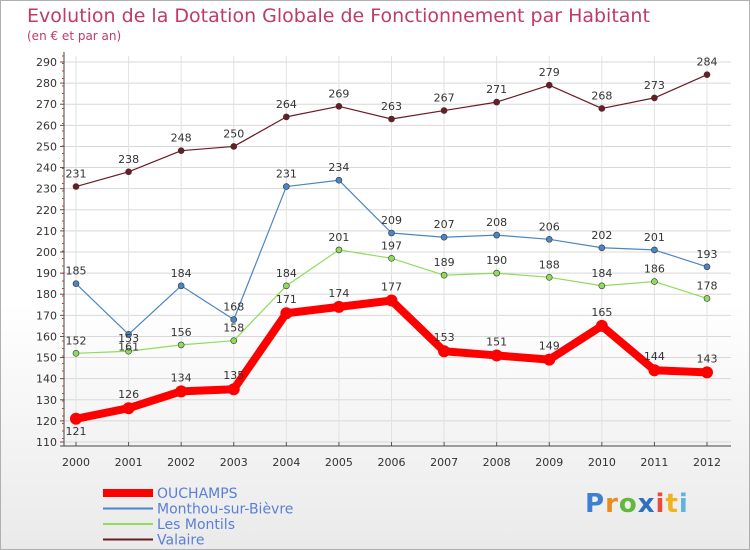  I want to click on data-label: 193, so click(707, 254).